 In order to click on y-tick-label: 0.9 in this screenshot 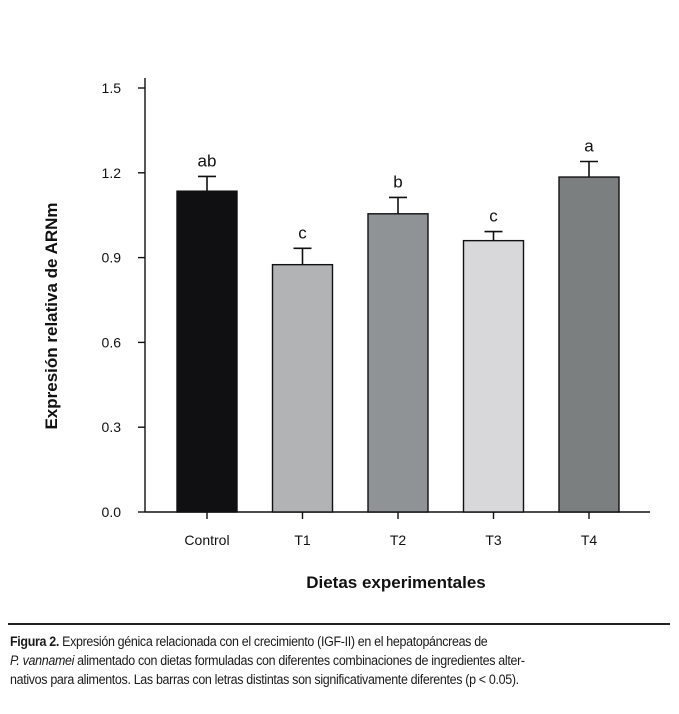, I will do `click(112, 258)`.